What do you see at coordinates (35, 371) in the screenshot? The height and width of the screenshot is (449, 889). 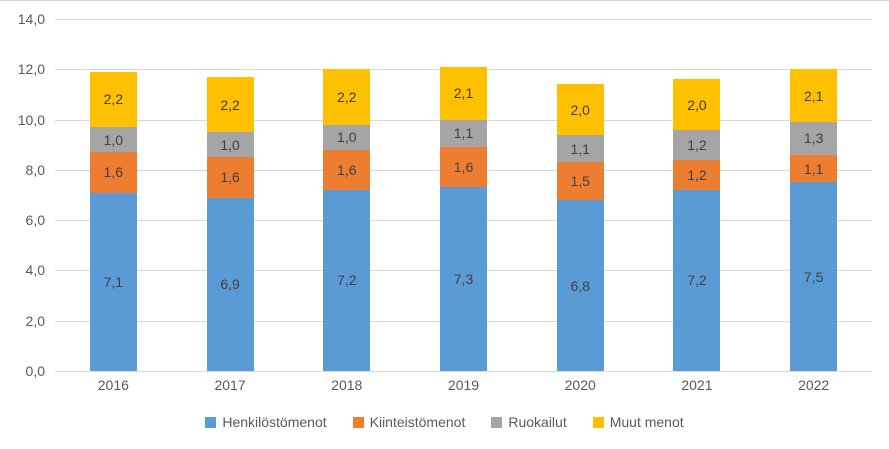 I see `y-axis-tick-label: 0,0` at bounding box center [35, 371].